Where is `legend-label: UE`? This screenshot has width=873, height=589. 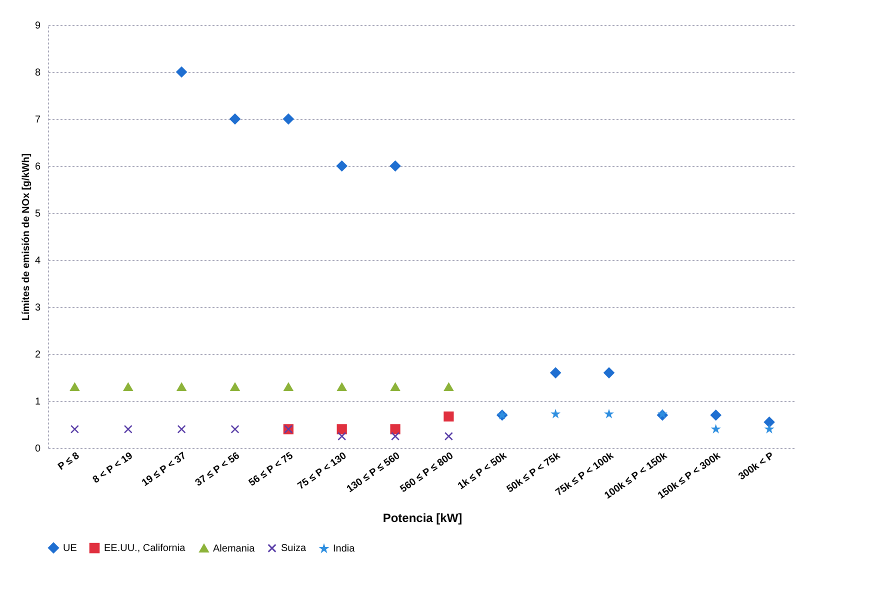
legend-label: UE is located at coordinates (70, 548).